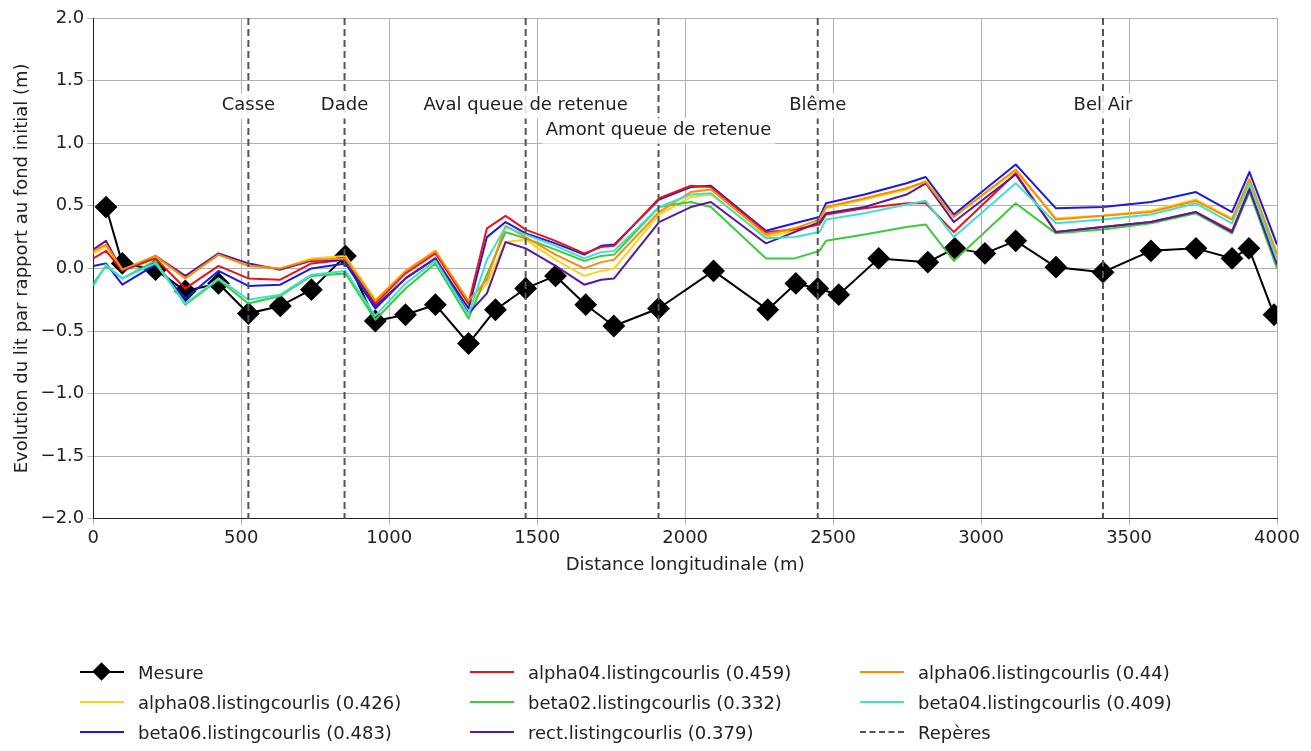 Image resolution: width=1311 pixels, height=751 pixels. I want to click on y-tick-label: −2.0, so click(62, 517).